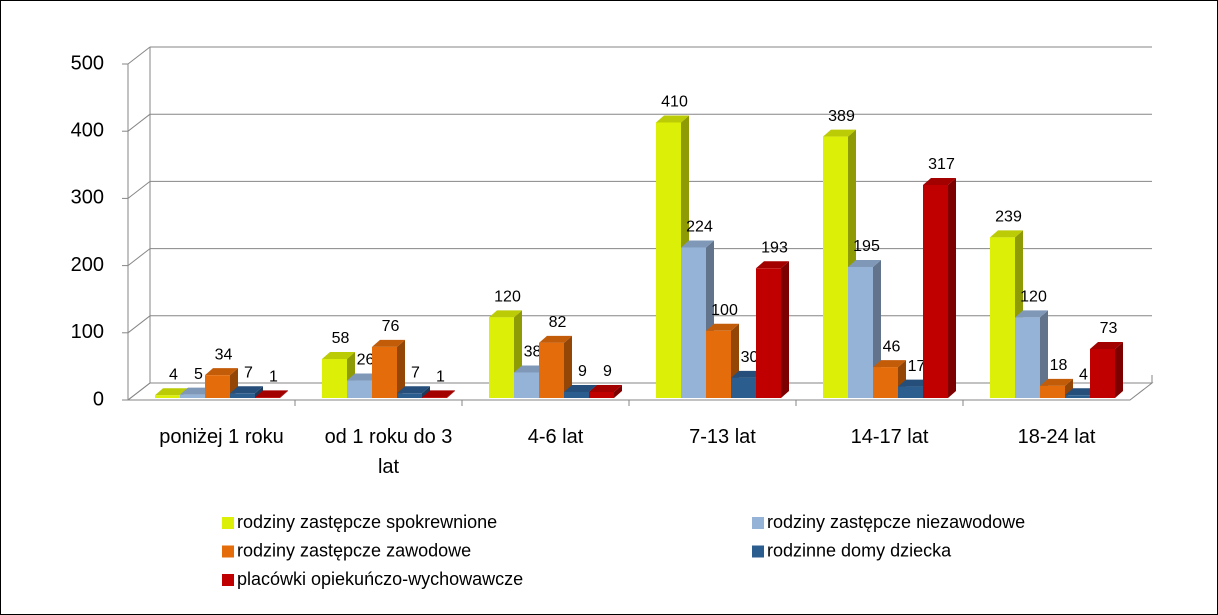  Describe the element at coordinates (507, 297) in the screenshot. I see `data-label: 120` at that location.